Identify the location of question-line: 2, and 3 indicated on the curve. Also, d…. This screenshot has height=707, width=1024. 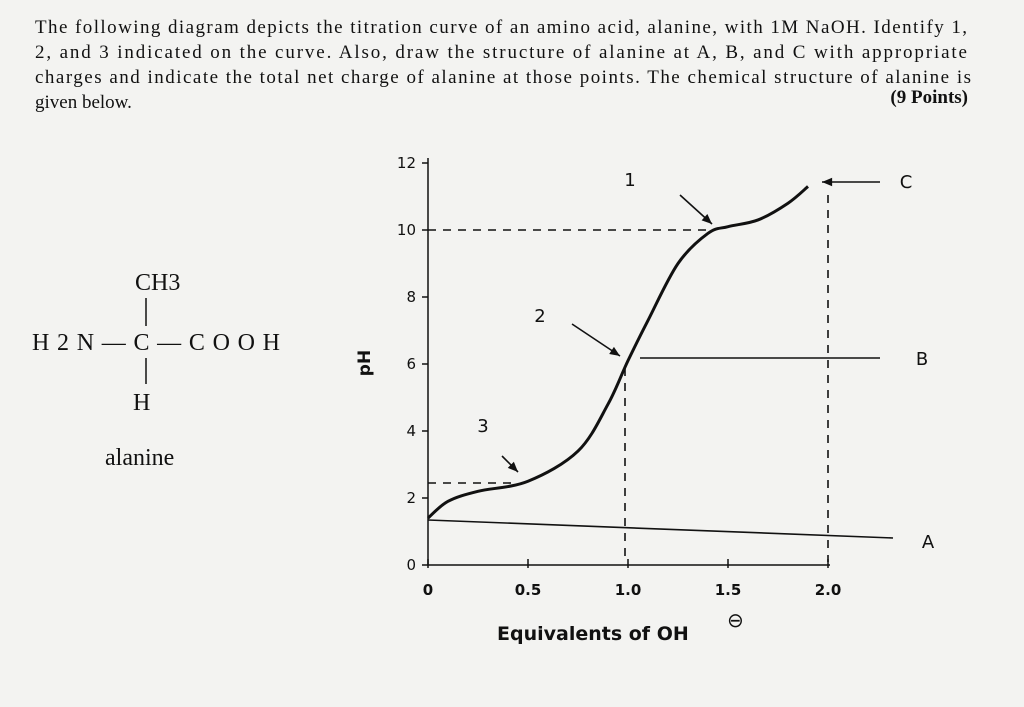
(501, 52).